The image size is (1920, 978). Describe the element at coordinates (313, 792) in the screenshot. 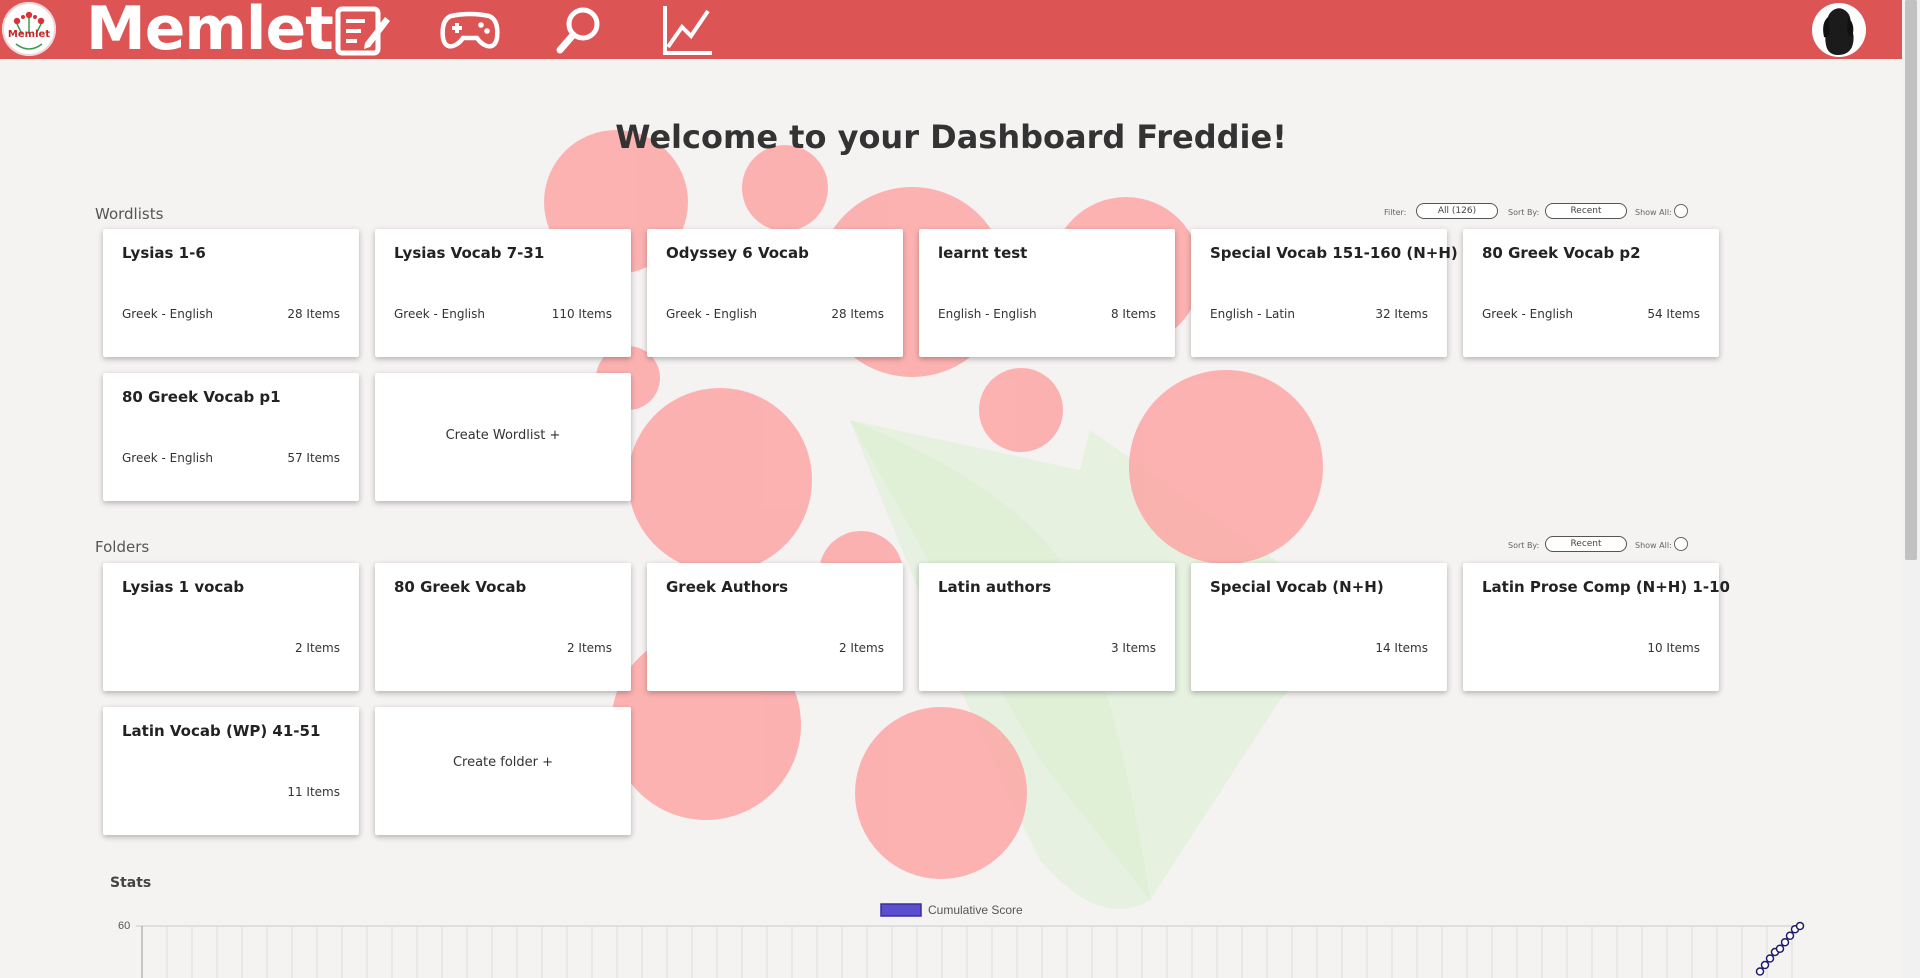

I see `folder-count: 11 Items` at that location.